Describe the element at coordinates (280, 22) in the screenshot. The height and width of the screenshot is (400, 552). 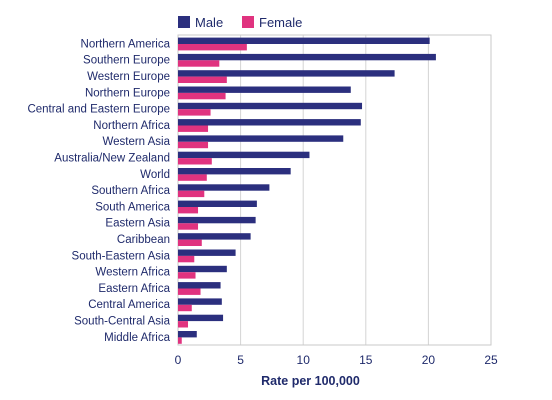
I see `legend-label-female: Female` at that location.